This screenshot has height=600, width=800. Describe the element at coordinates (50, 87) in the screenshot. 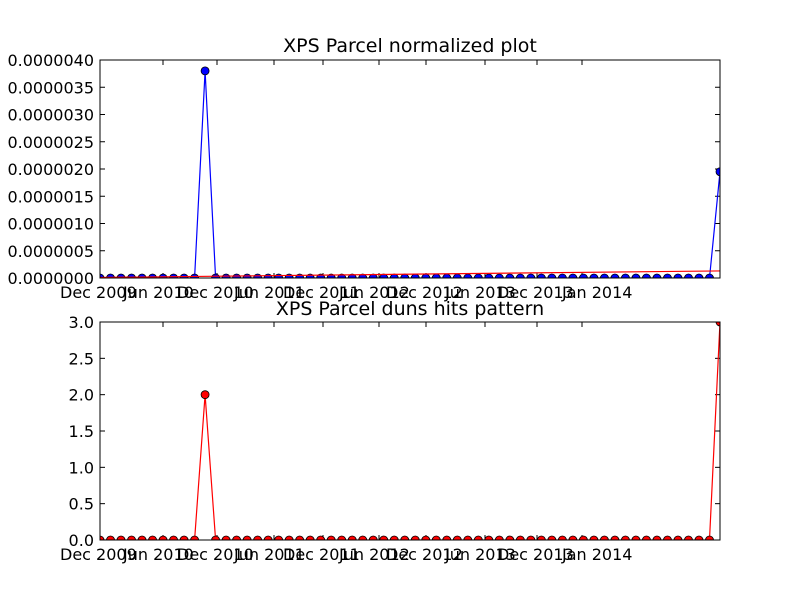

I see `y-tick-label: 0.0000035` at that location.